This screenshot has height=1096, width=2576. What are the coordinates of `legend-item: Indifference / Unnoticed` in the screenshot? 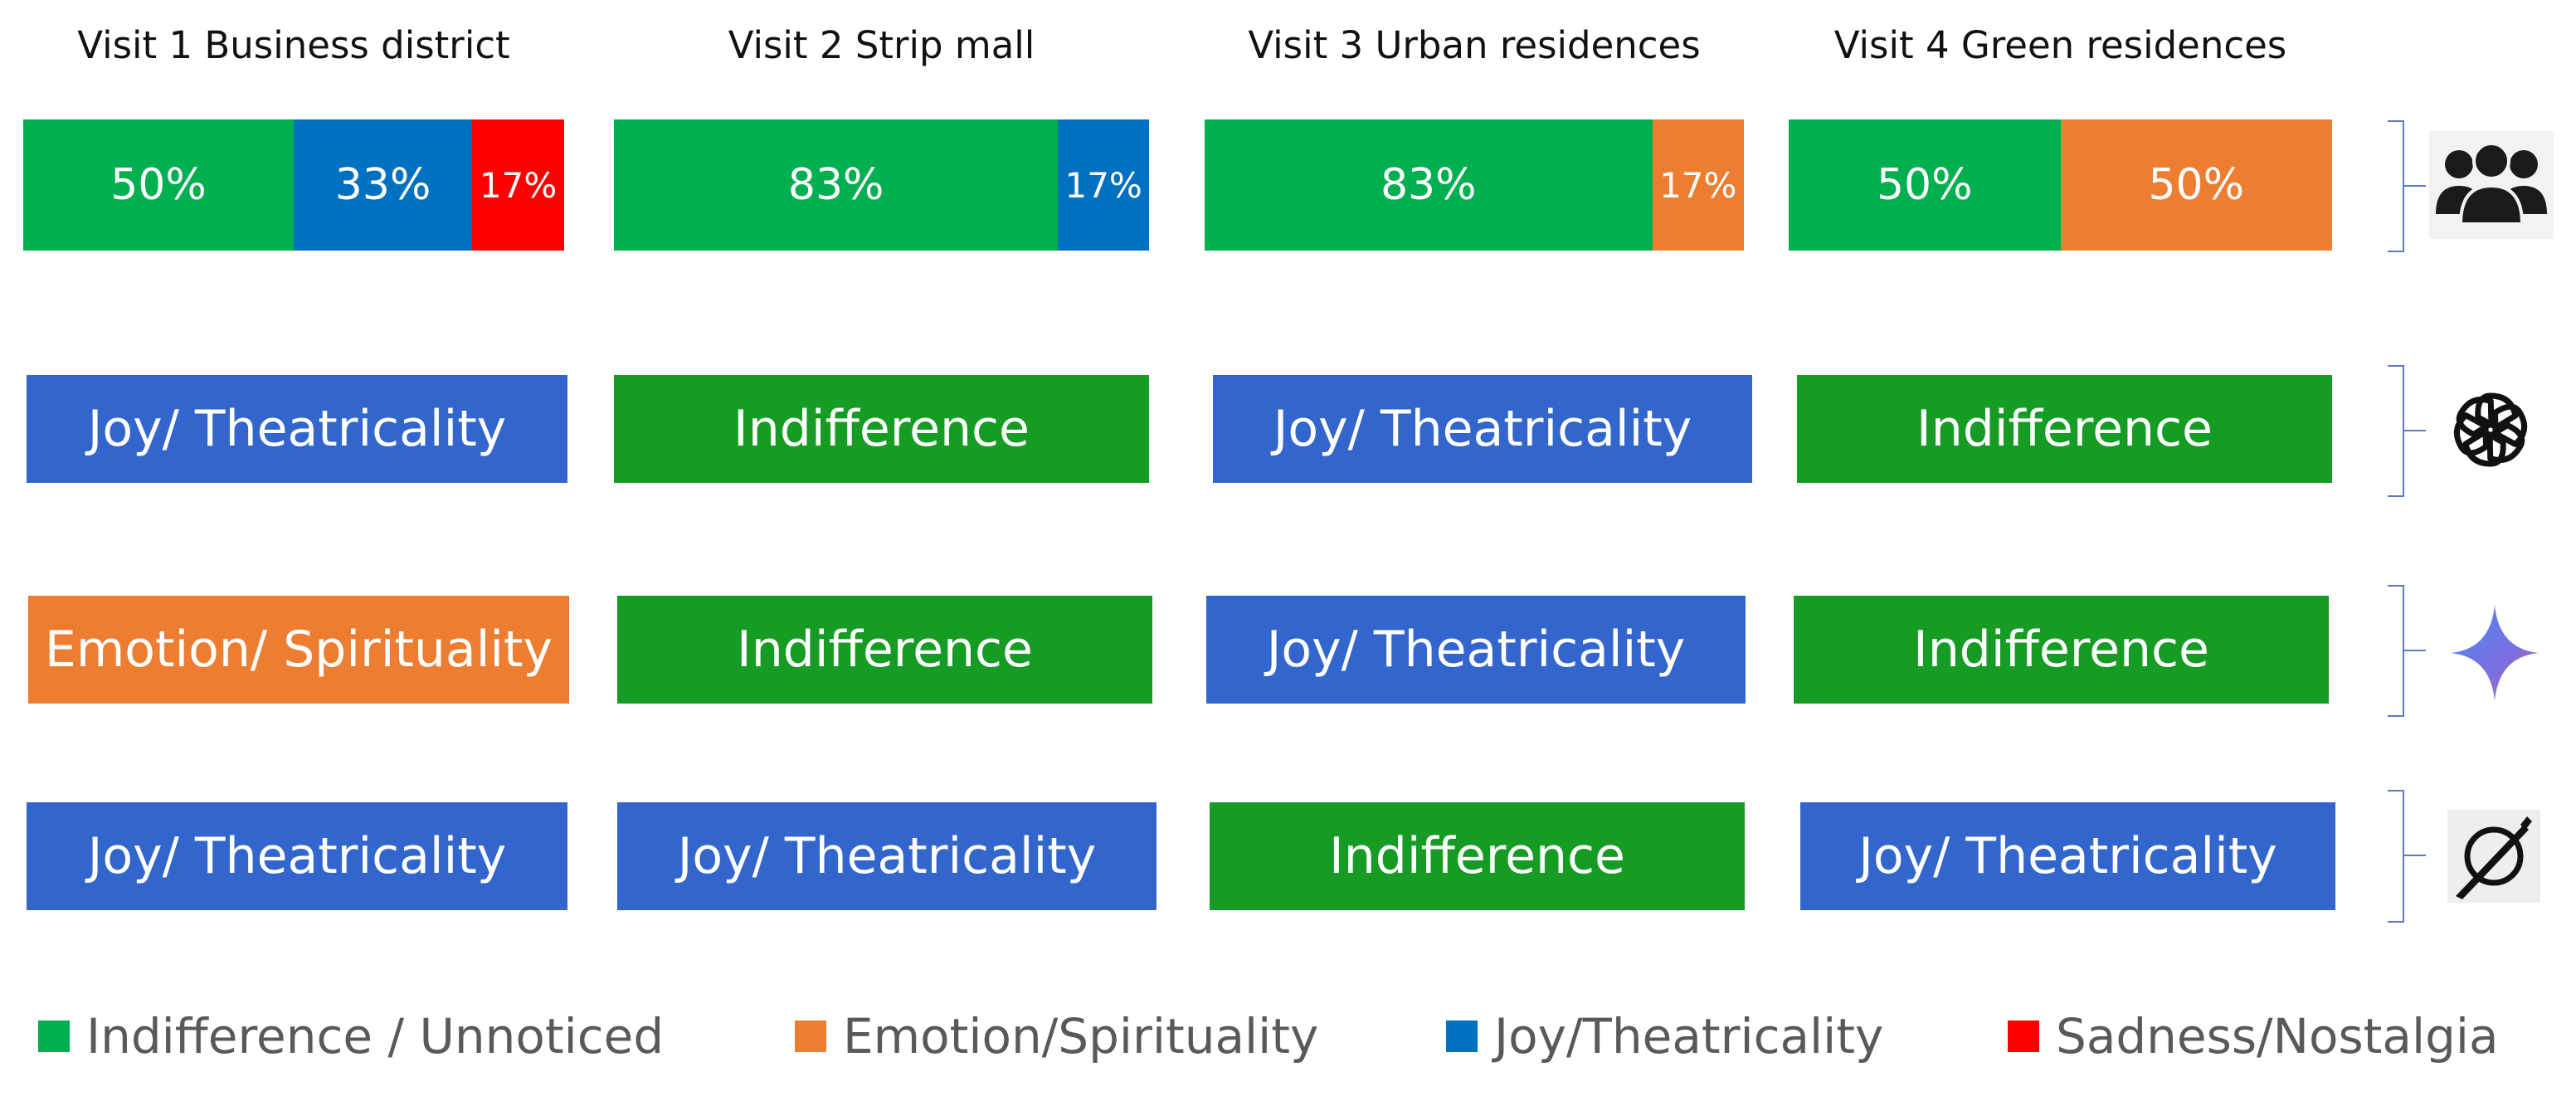 It's located at (351, 1036).